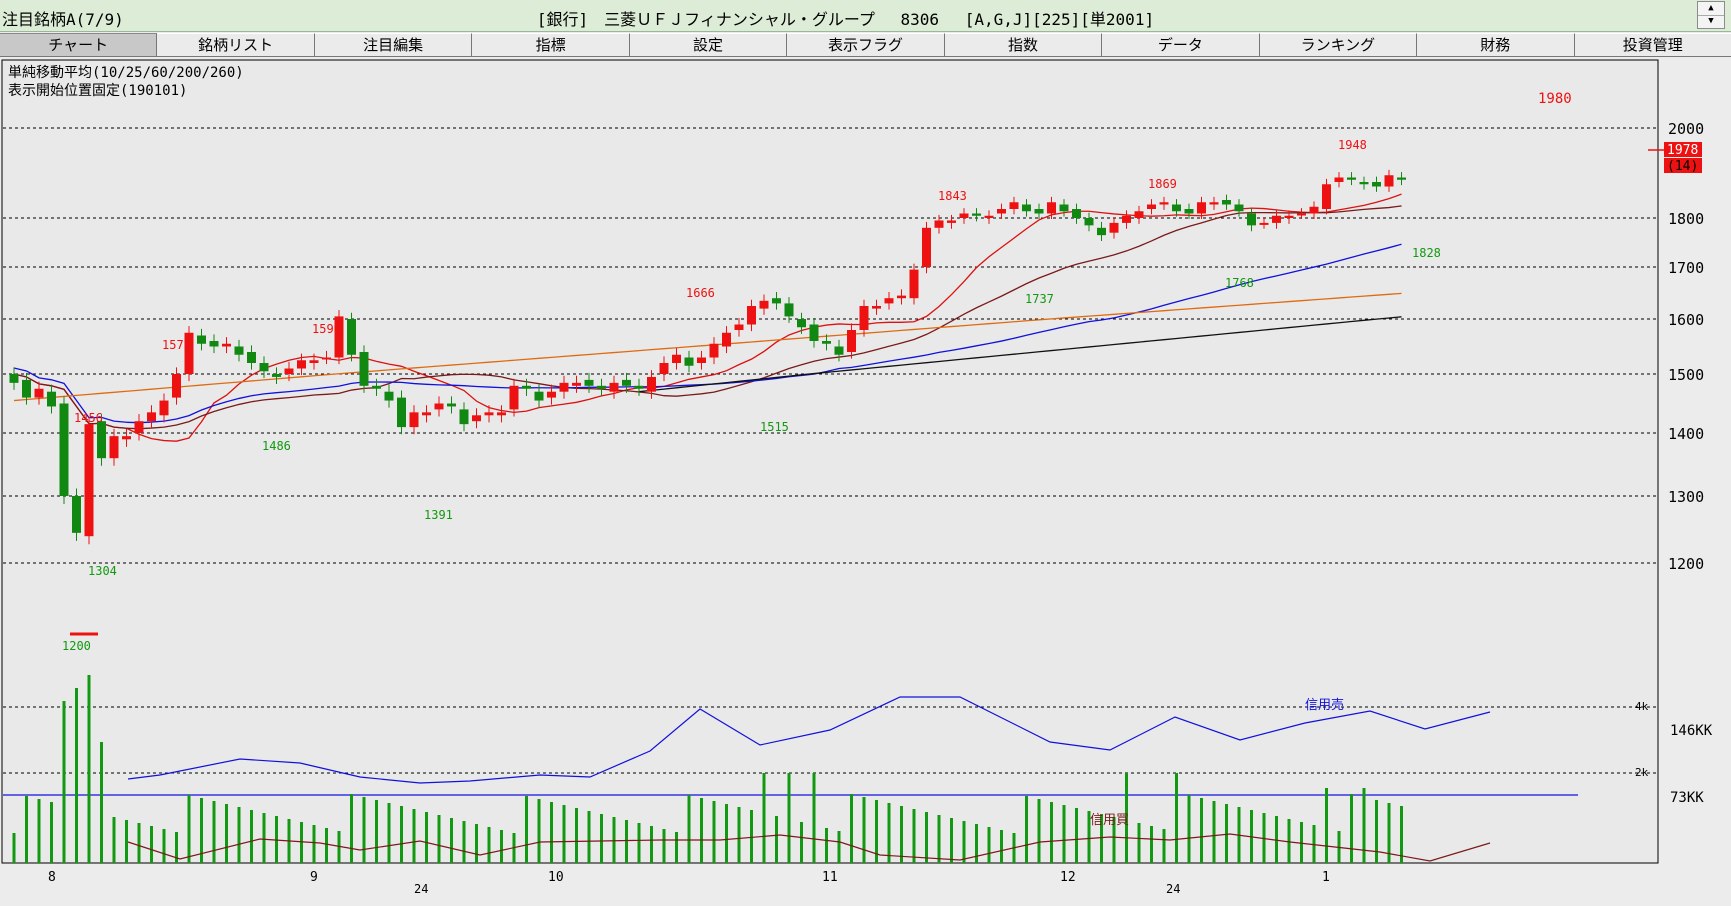  What do you see at coordinates (1686, 219) in the screenshot?
I see `price-tick-label: 1800` at bounding box center [1686, 219].